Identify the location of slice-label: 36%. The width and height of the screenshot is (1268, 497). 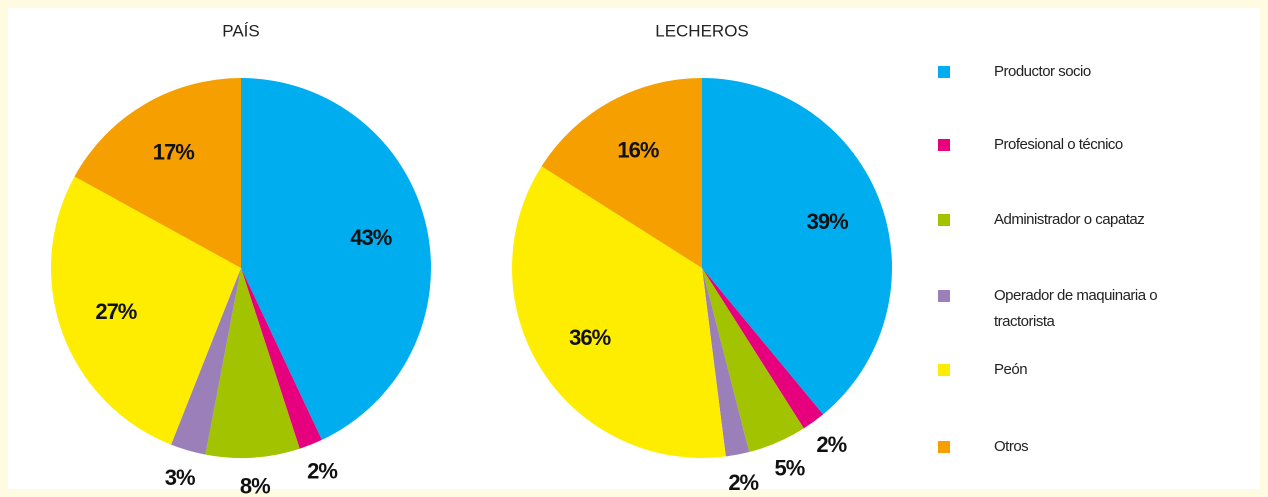
(589, 337).